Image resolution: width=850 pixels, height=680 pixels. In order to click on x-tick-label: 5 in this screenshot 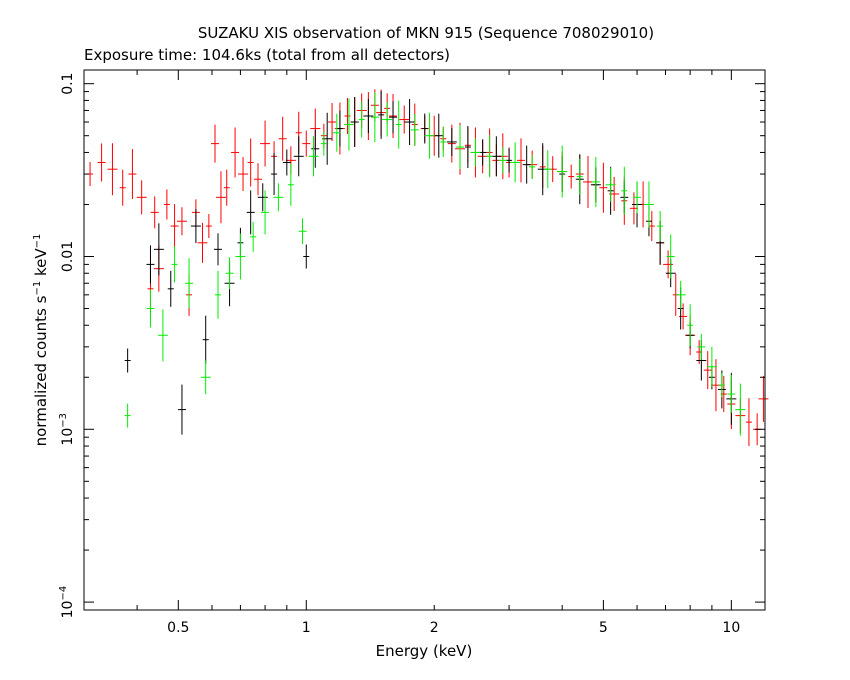, I will do `click(603, 628)`.